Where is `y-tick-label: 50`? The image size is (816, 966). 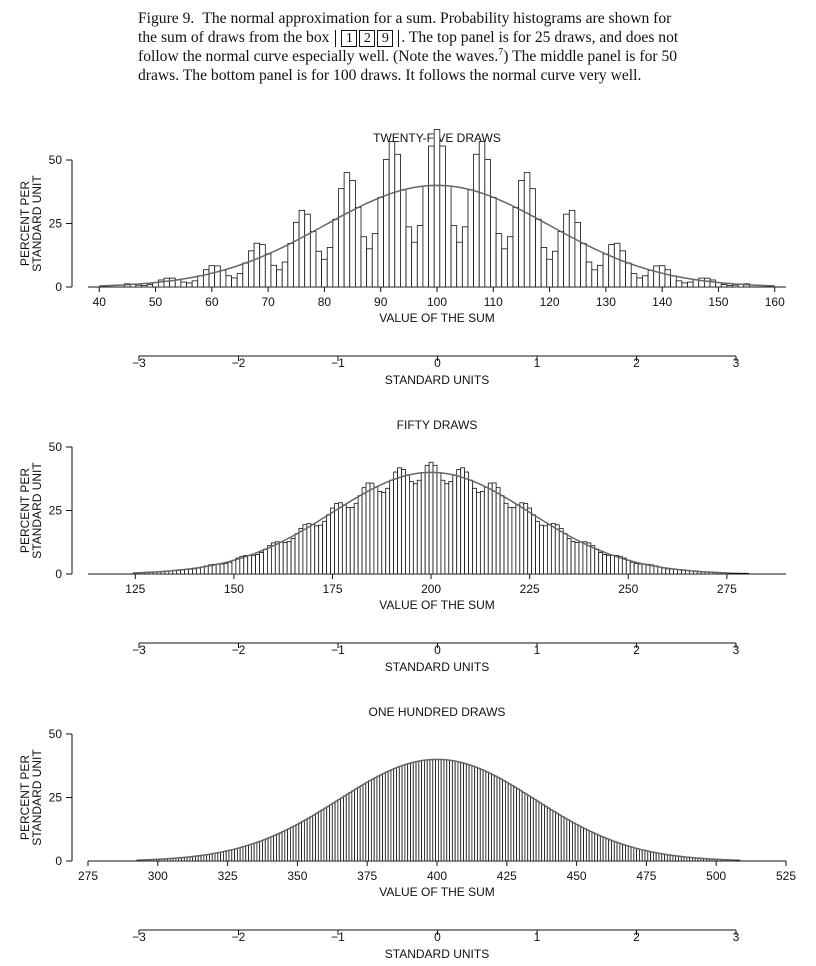 y-tick-label: 50 is located at coordinates (56, 734).